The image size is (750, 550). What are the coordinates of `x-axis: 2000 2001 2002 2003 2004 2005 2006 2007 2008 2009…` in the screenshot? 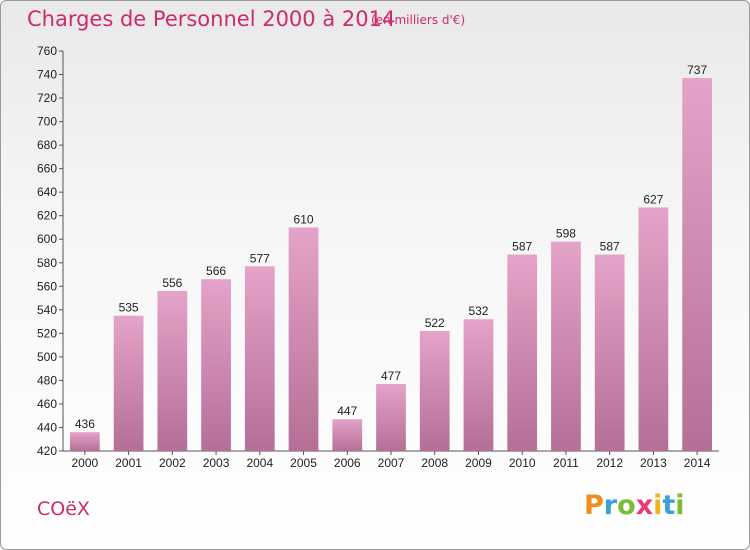 It's located at (391, 460).